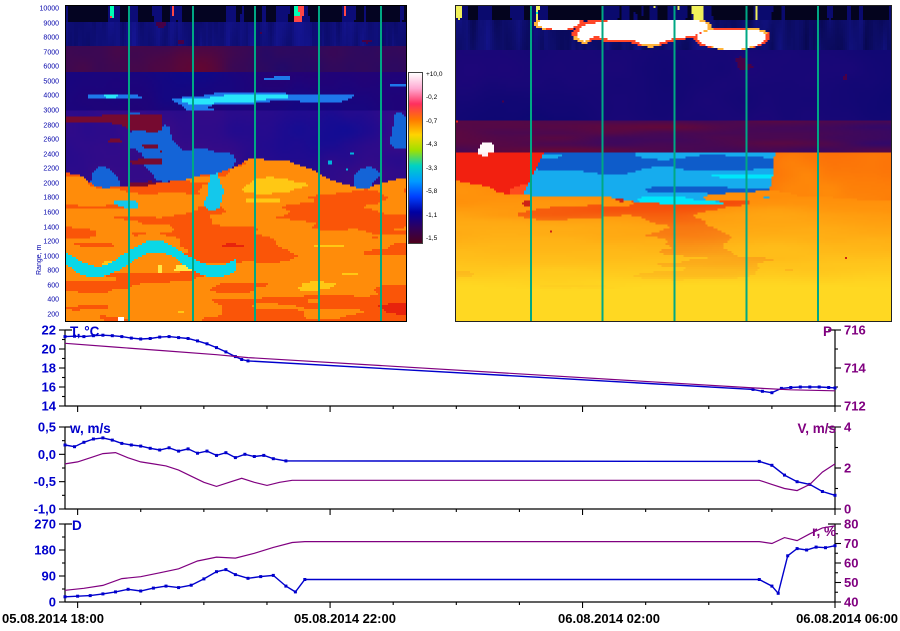 This screenshot has width=900, height=631. Describe the element at coordinates (51, 169) in the screenshot. I see `range-tick-label: 2200` at that location.